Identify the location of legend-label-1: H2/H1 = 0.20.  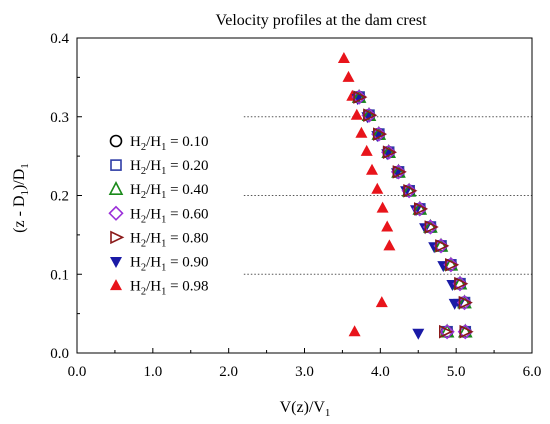
(169, 167).